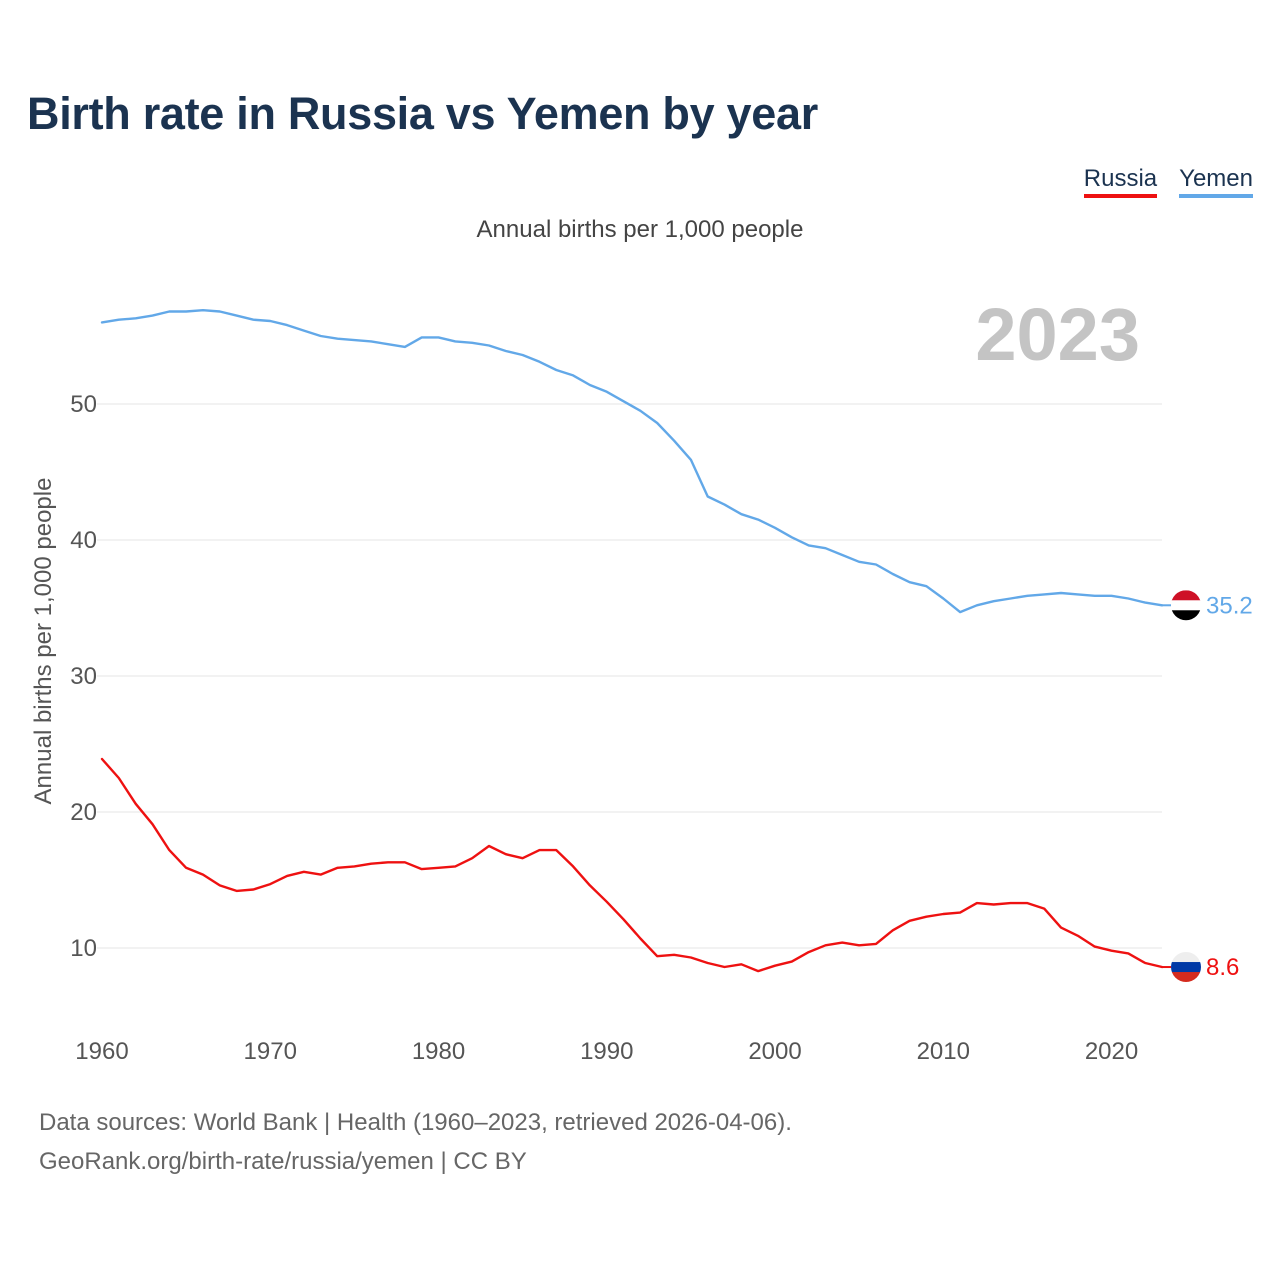  I want to click on legend-item-russia: Russia, so click(1120, 181).